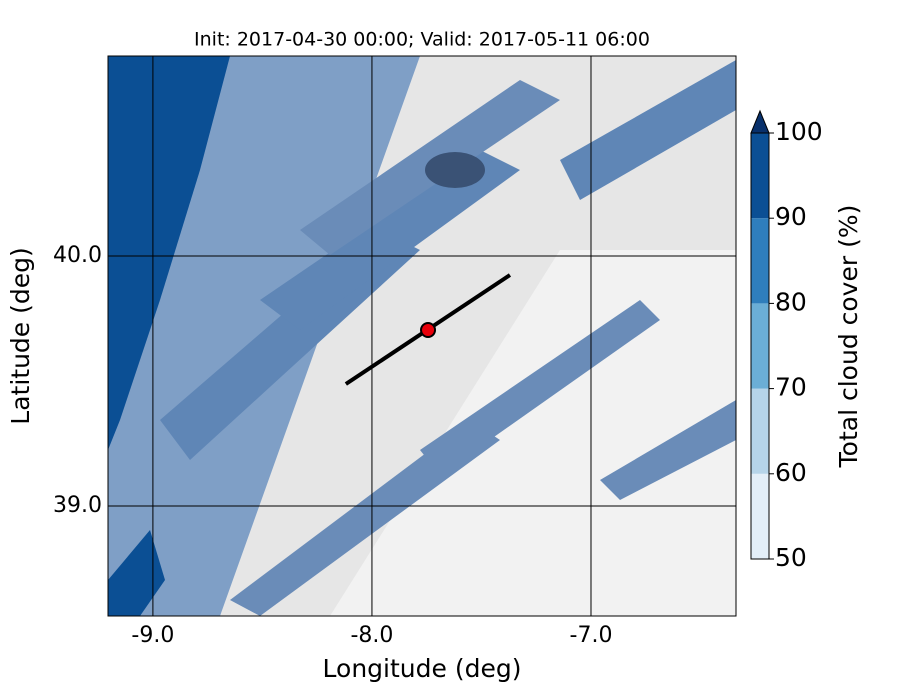  What do you see at coordinates (791, 216) in the screenshot?
I see `colorbar-tick-label: 90` at bounding box center [791, 216].